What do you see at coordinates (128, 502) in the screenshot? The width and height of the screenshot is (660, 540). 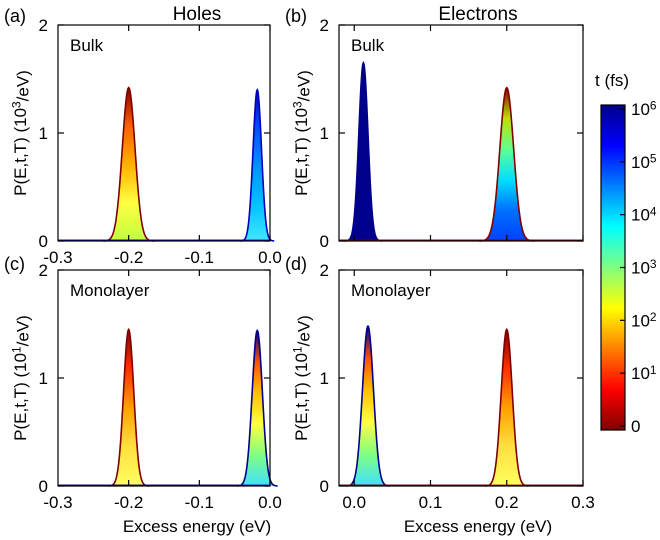 I see `panel-c-xtick-label: -0.2` at bounding box center [128, 502].